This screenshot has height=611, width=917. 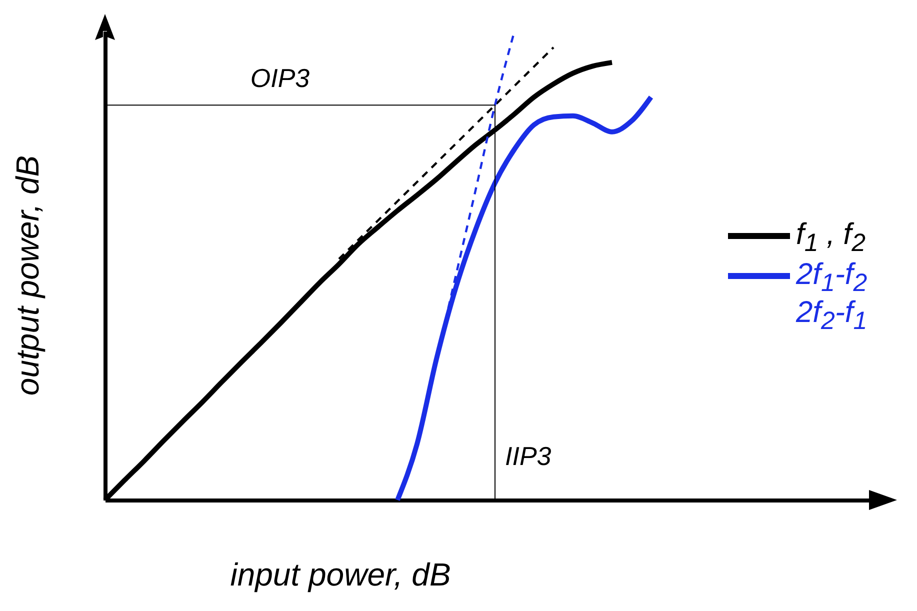 I want to click on y-axis-title: output power, dB, so click(x=28, y=275).